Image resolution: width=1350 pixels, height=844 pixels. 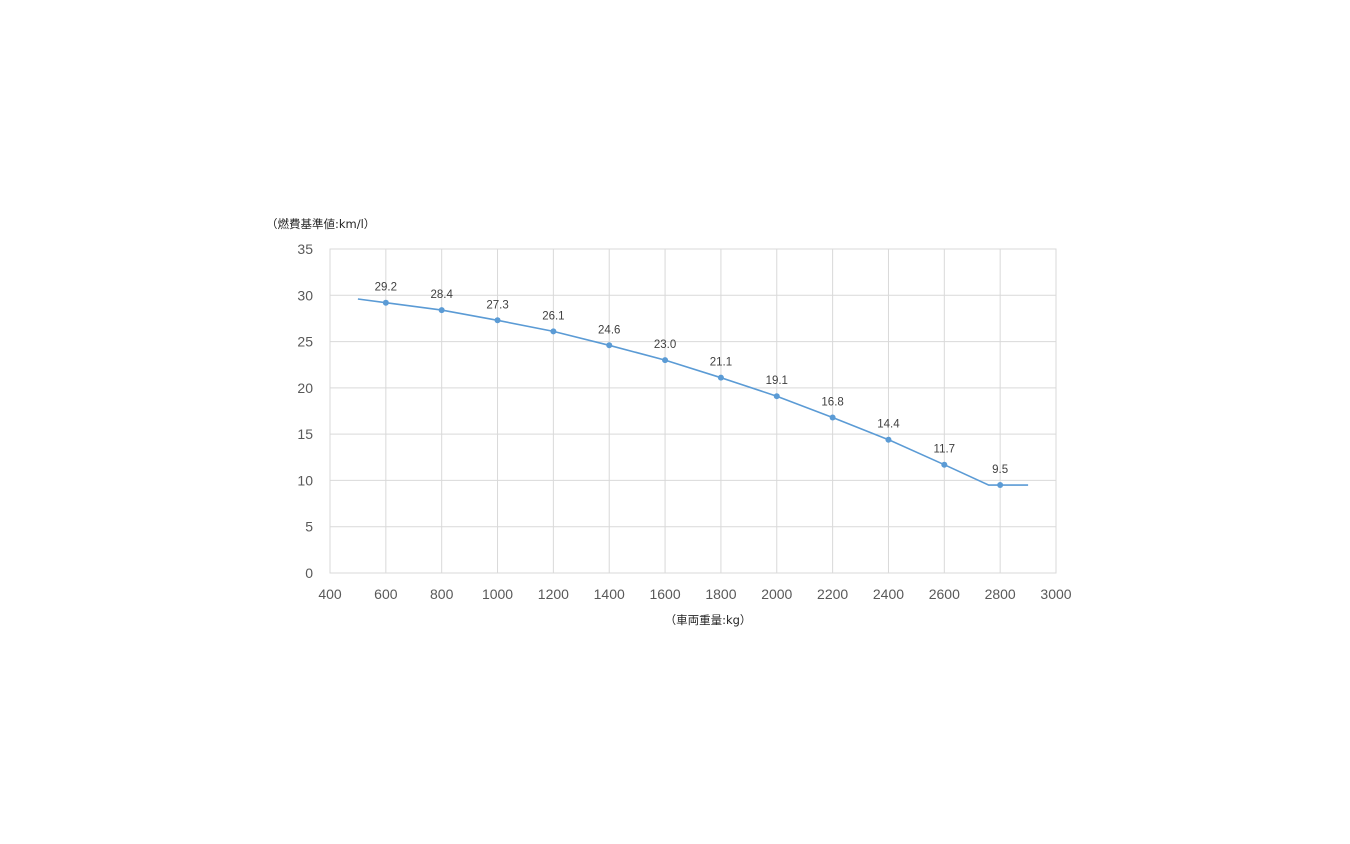 I want to click on x-tick-label: 2000, so click(x=776, y=594).